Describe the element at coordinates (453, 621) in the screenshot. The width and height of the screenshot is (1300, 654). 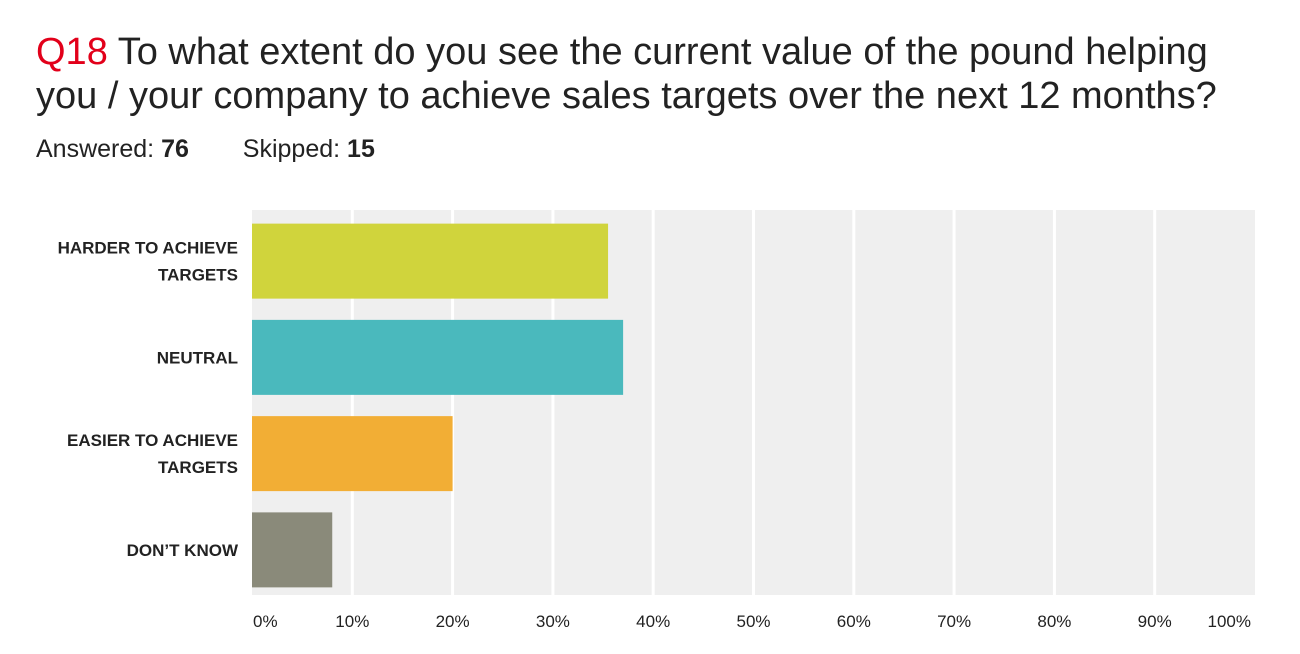
I see `x-tick-label: 20%` at that location.